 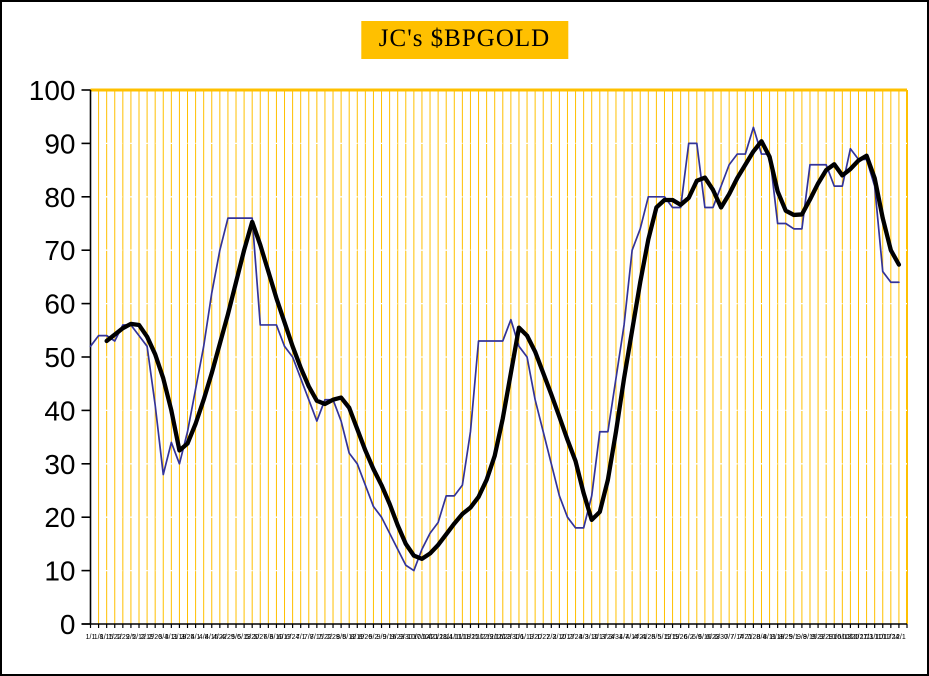 What do you see at coordinates (859, 637) in the screenshot?
I see `svg-text: 10/27` at bounding box center [859, 637].